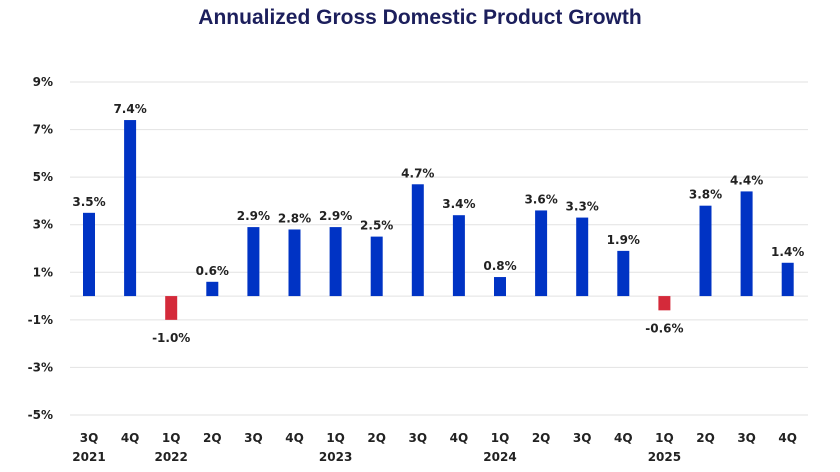 Image resolution: width=840 pixels, height=472 pixels. What do you see at coordinates (582, 207) in the screenshot?
I see `data-label: 3.3%` at bounding box center [582, 207].